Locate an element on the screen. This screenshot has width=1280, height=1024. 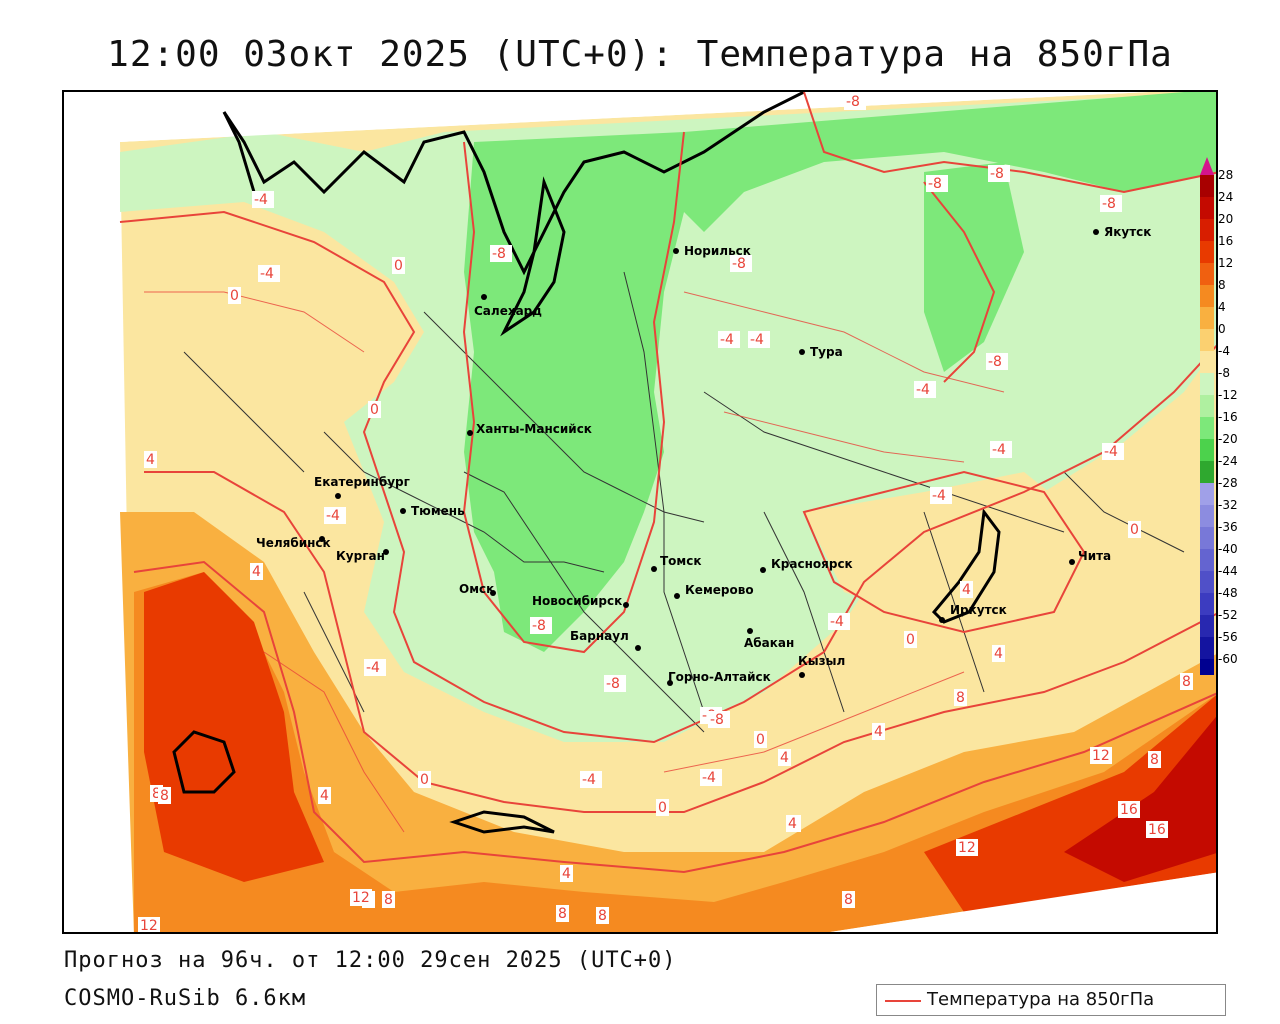
legend-line-swatch is located at coordinates (903, 1001).